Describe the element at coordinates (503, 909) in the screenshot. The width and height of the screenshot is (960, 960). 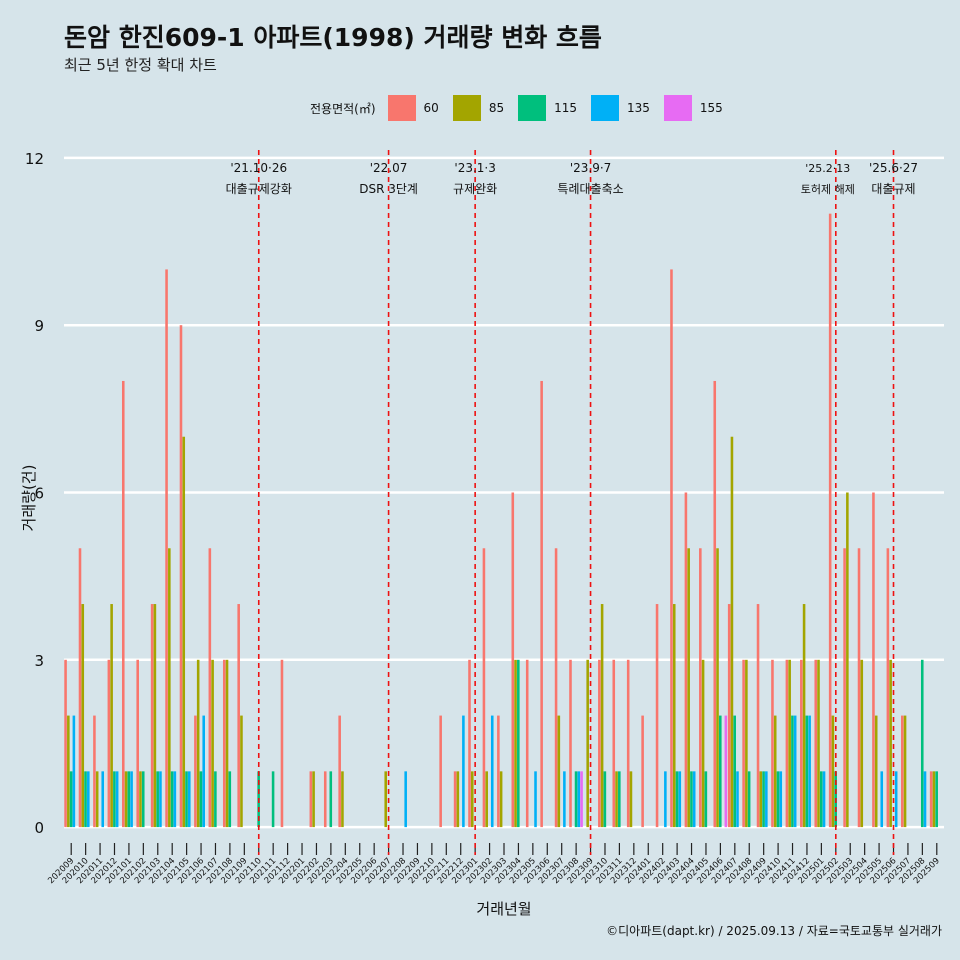
I see `x-axis-title: 거래년월` at that location.